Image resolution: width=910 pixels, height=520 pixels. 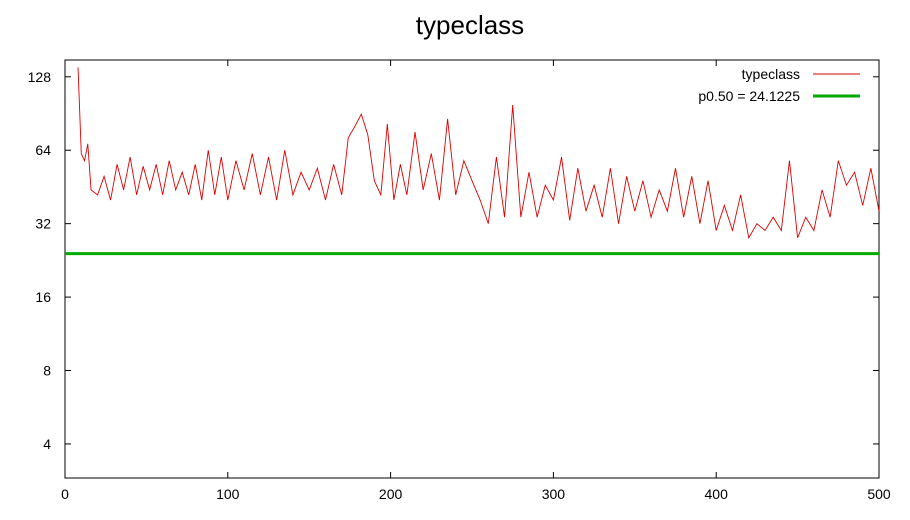 I want to click on x-tick-label: 100, so click(x=228, y=494).